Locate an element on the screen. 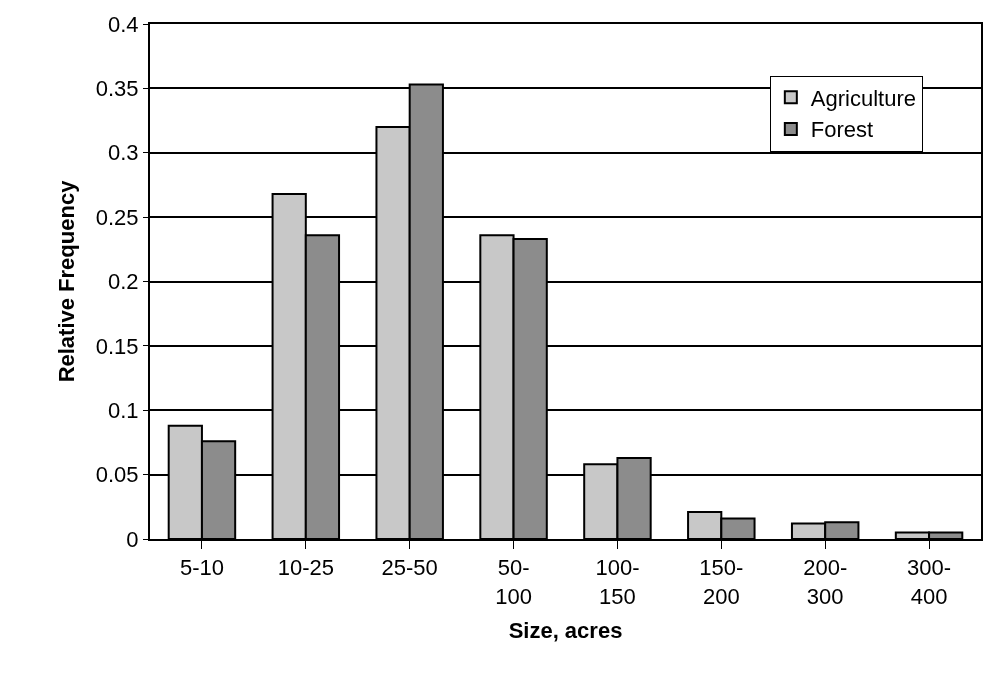 Image resolution: width=1001 pixels, height=679 pixels. legend-label: Agriculture is located at coordinates (863, 98).